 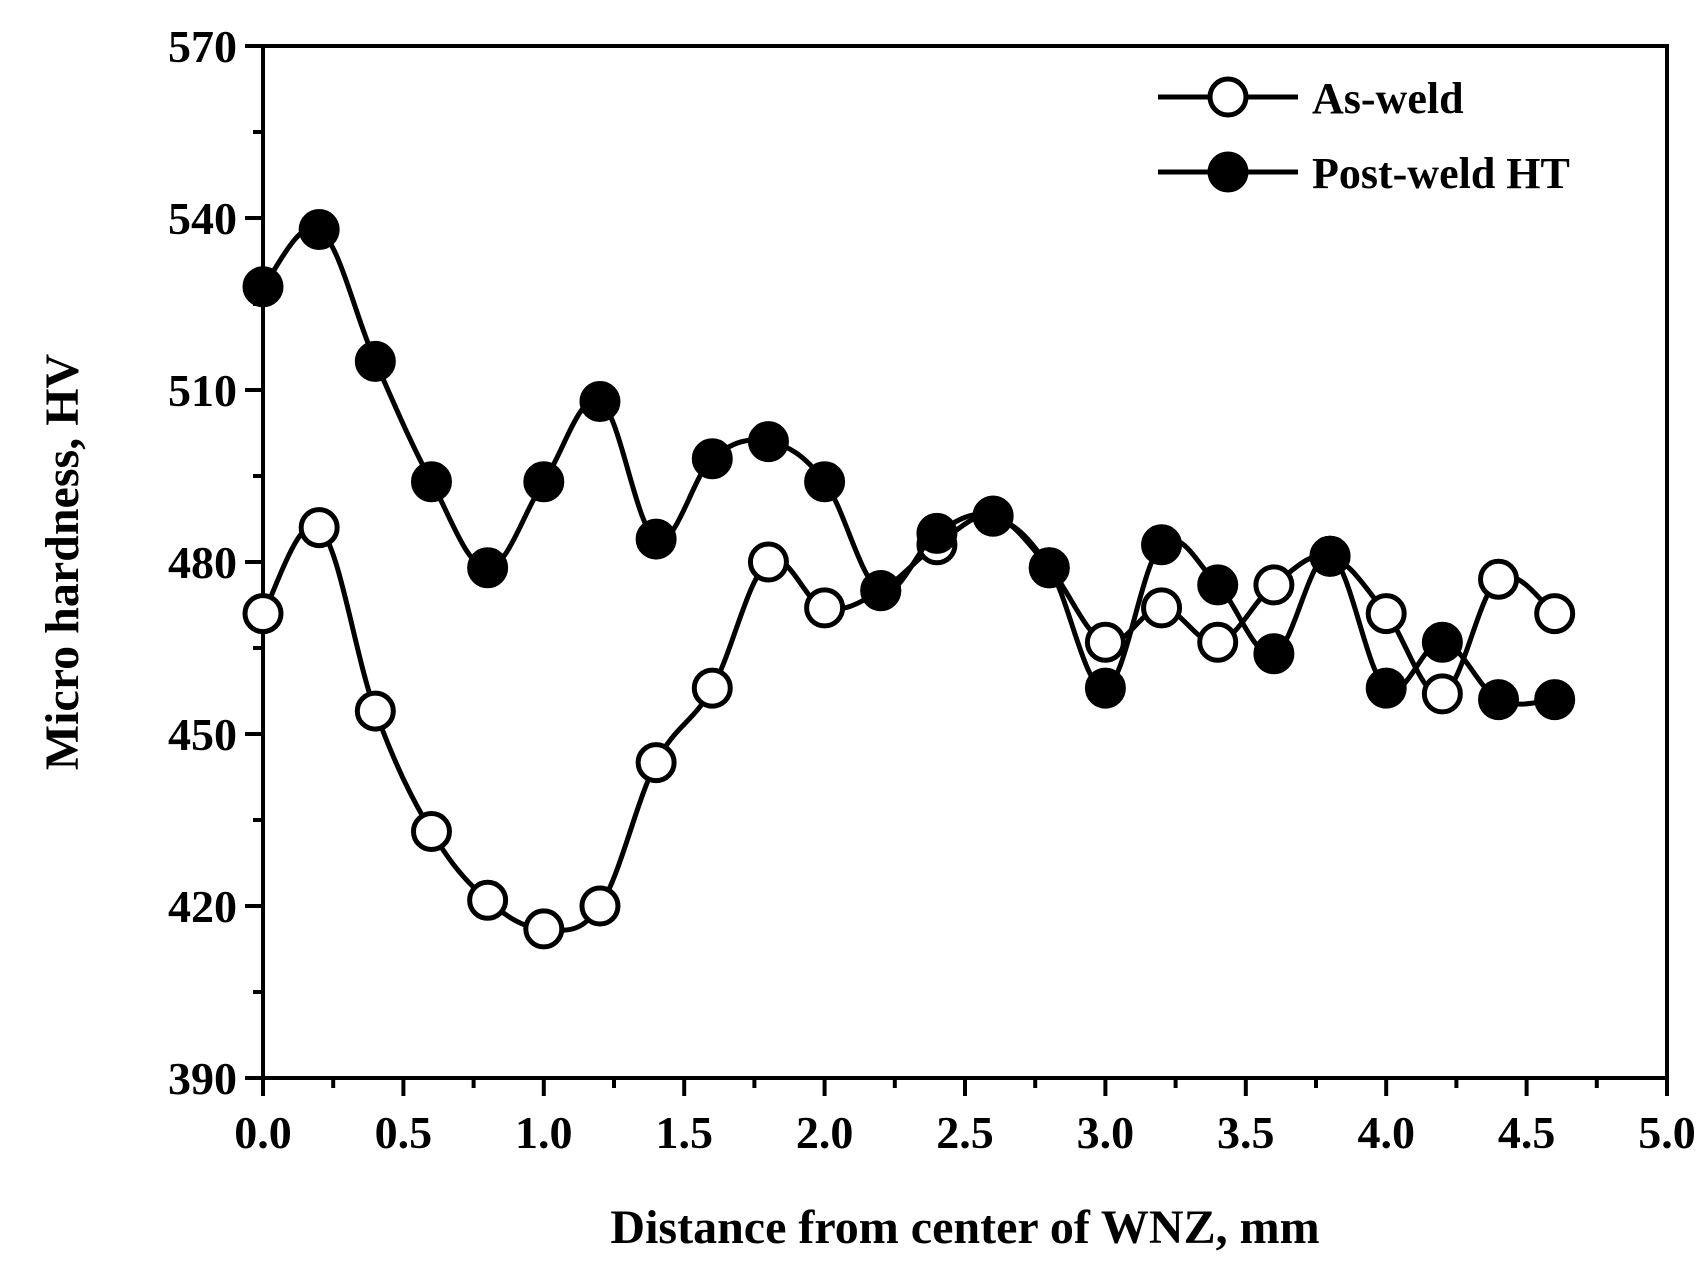 What do you see at coordinates (202, 46) in the screenshot?
I see `y-tick-label-6: 570` at bounding box center [202, 46].